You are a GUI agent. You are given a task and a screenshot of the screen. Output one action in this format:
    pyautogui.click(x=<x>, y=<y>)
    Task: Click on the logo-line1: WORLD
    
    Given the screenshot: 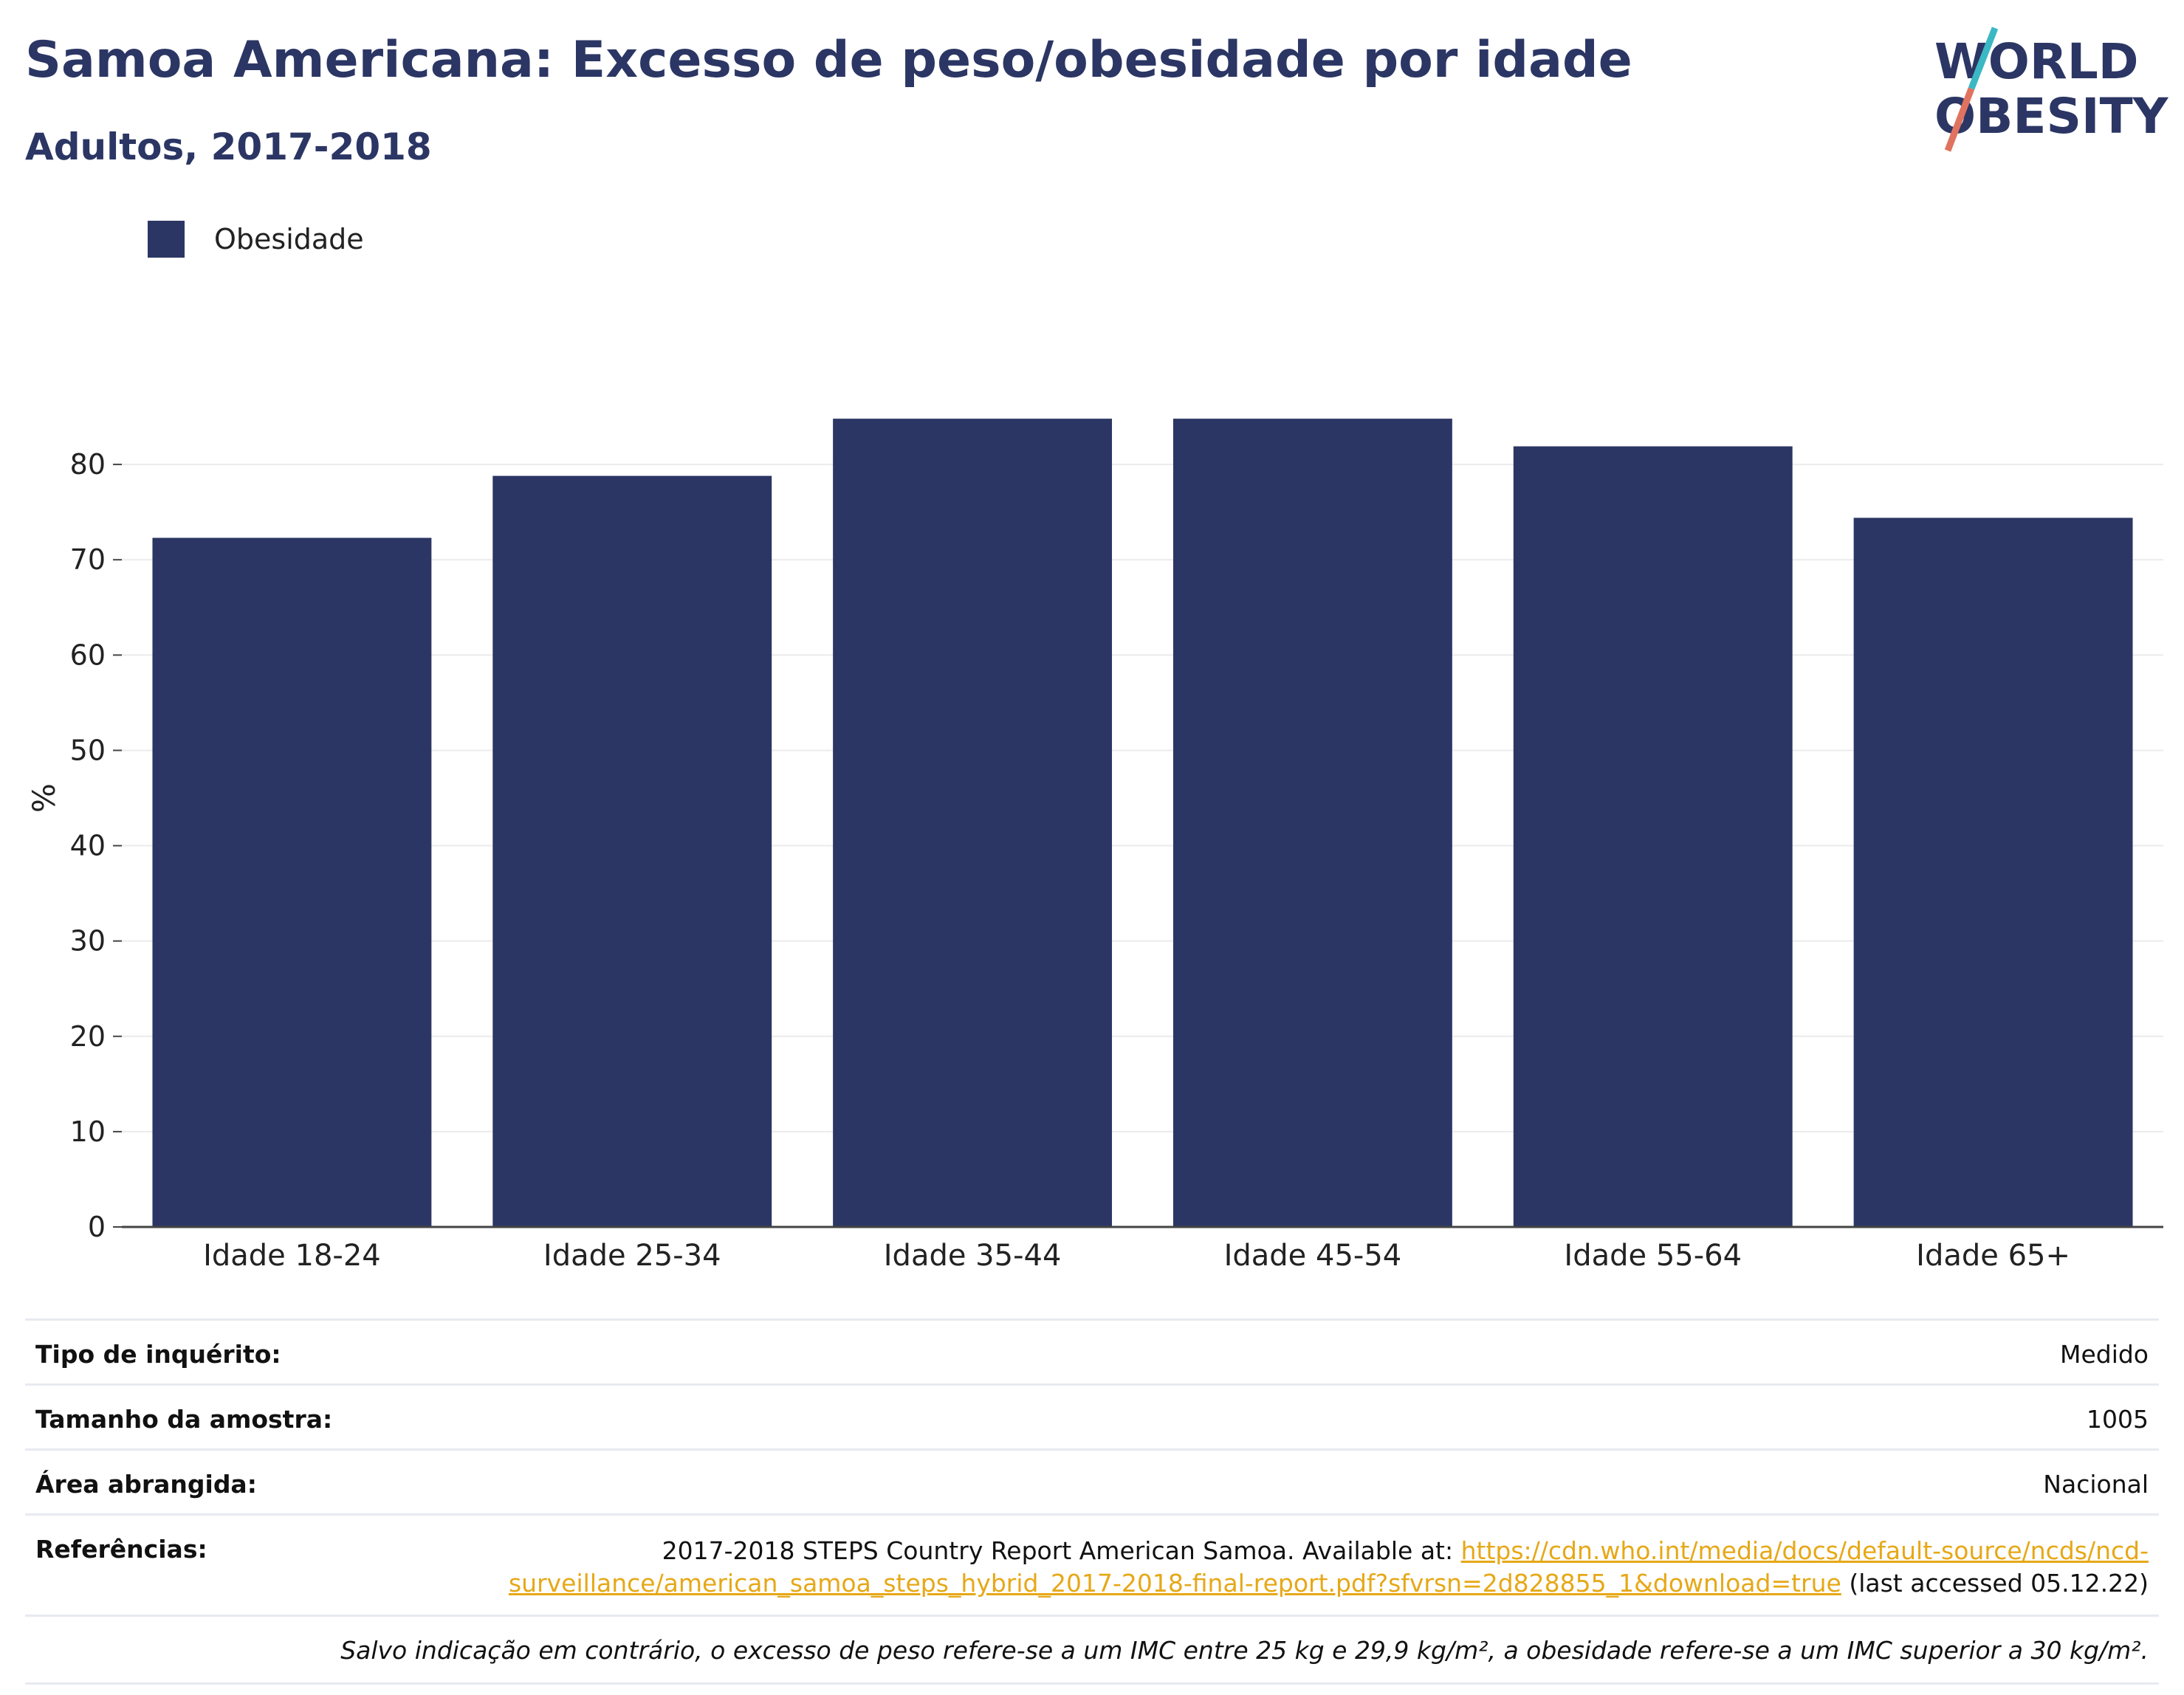 What is the action you would take?
    pyautogui.click(x=2037, y=62)
    